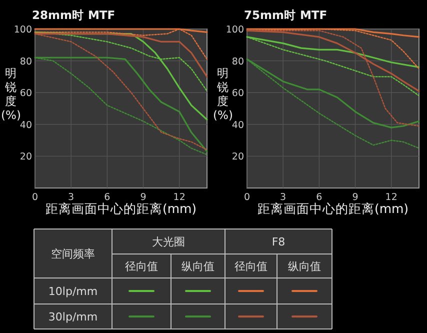  Describe the element at coordinates (286, 15) in the screenshot. I see `chart-title: 75mm时 MTF` at that location.